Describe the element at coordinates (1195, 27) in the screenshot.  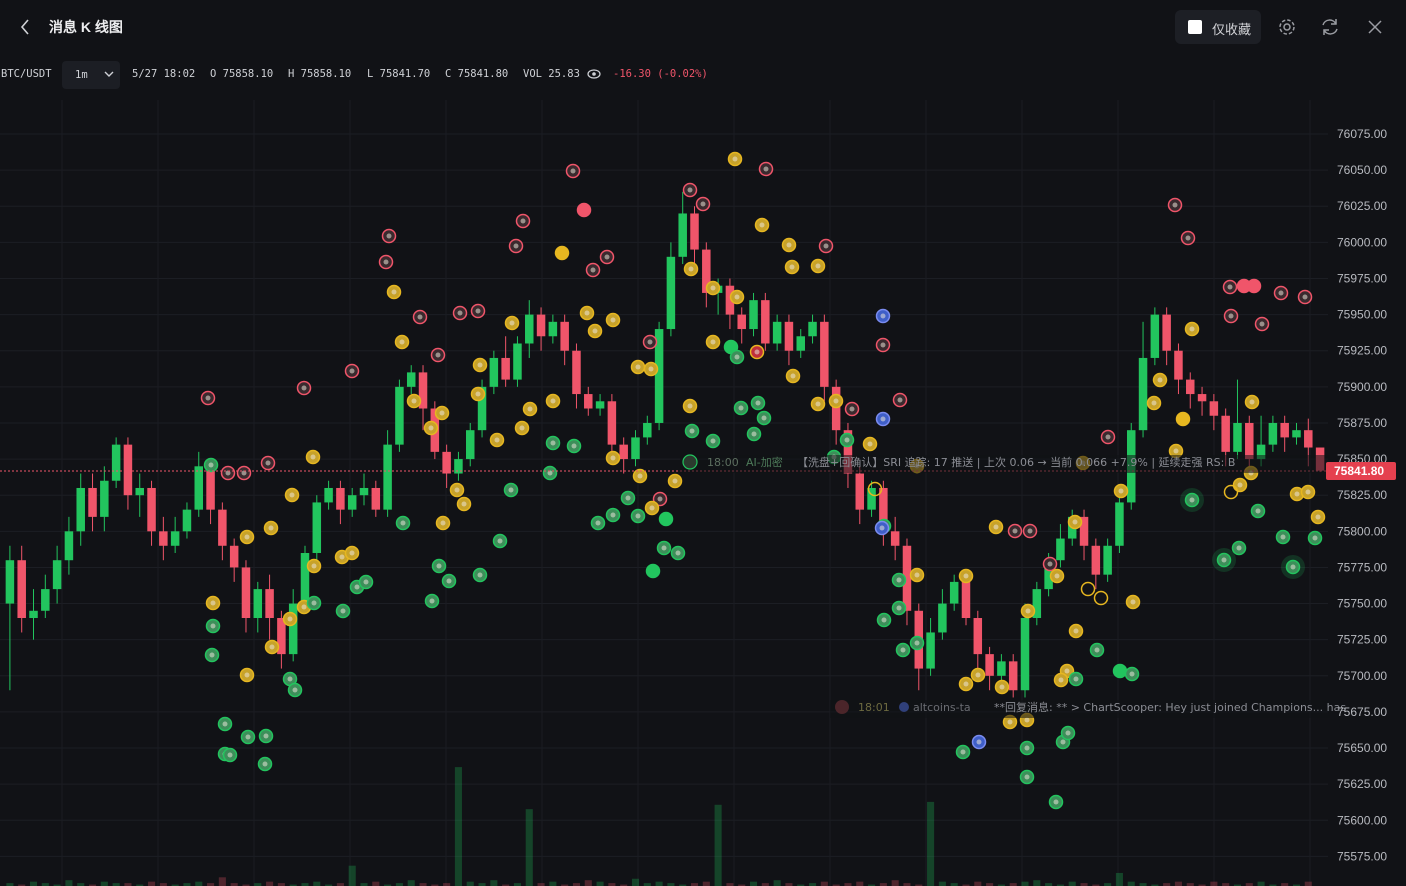
I see `favorites-only-checkbox` at that location.